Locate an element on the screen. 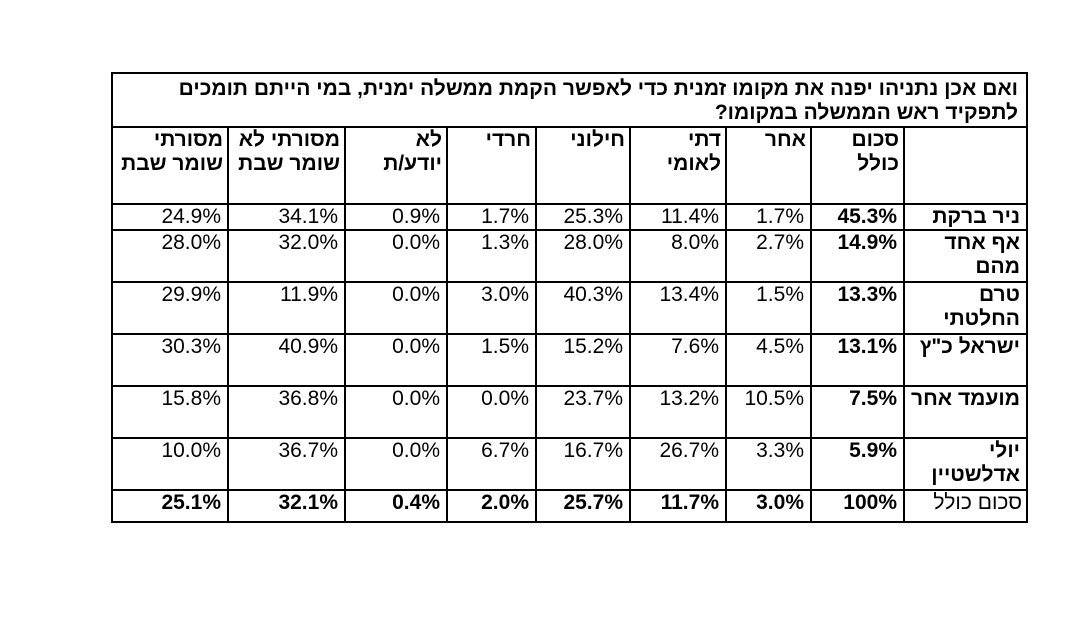 This screenshot has width=1080, height=625. table-cell: 25.3% is located at coordinates (583, 217).